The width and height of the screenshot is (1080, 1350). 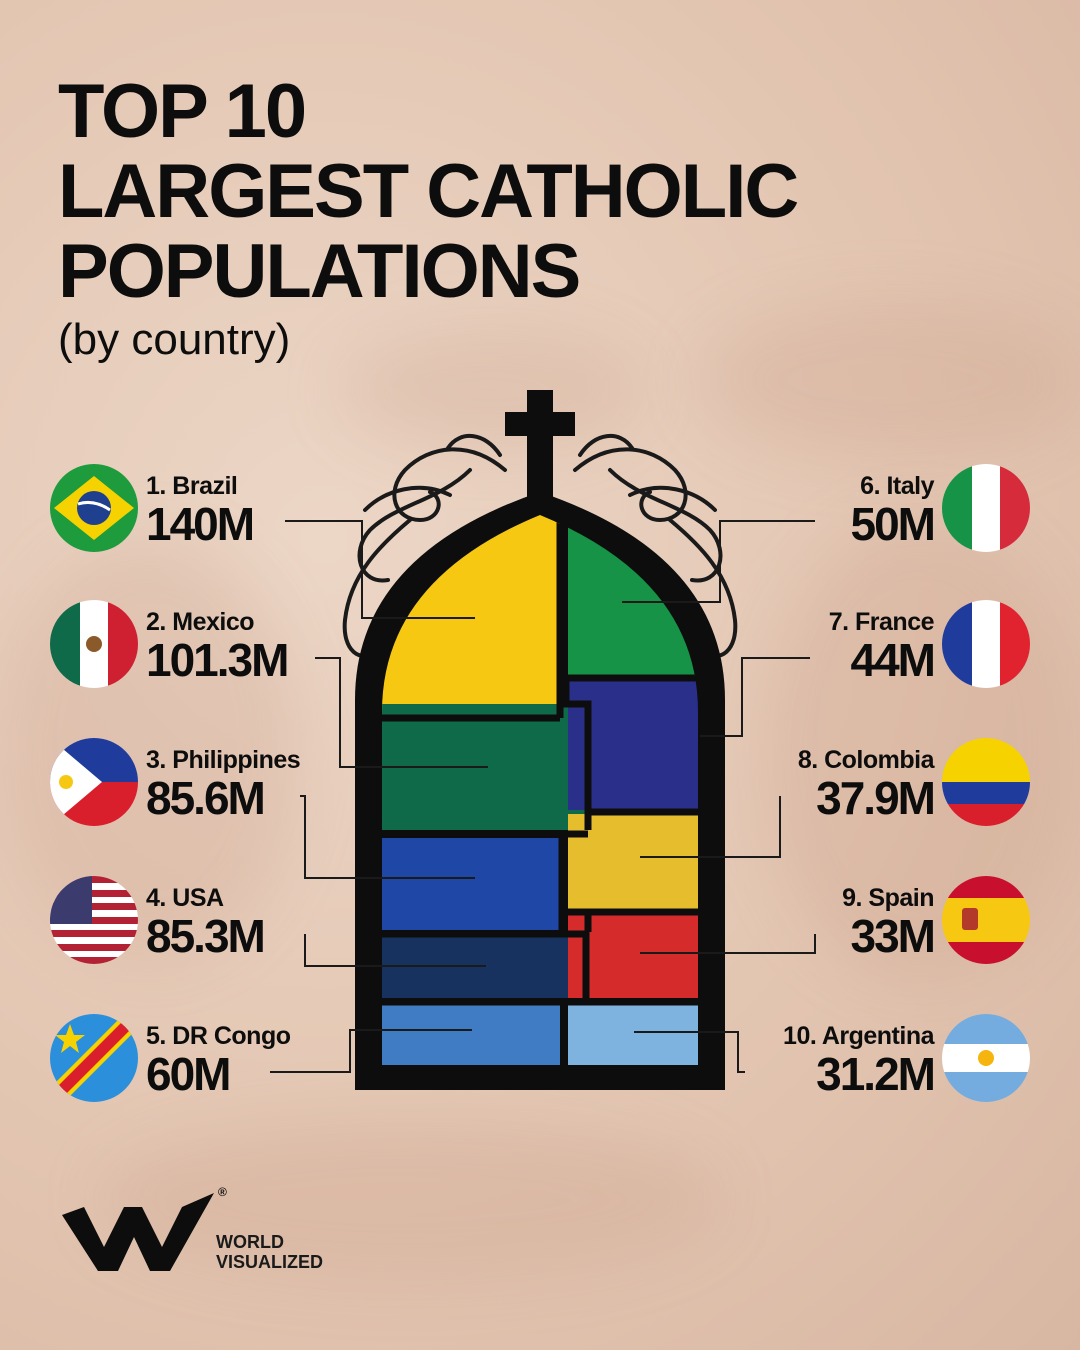 I want to click on country-label: 8. Colombia, so click(x=866, y=760).